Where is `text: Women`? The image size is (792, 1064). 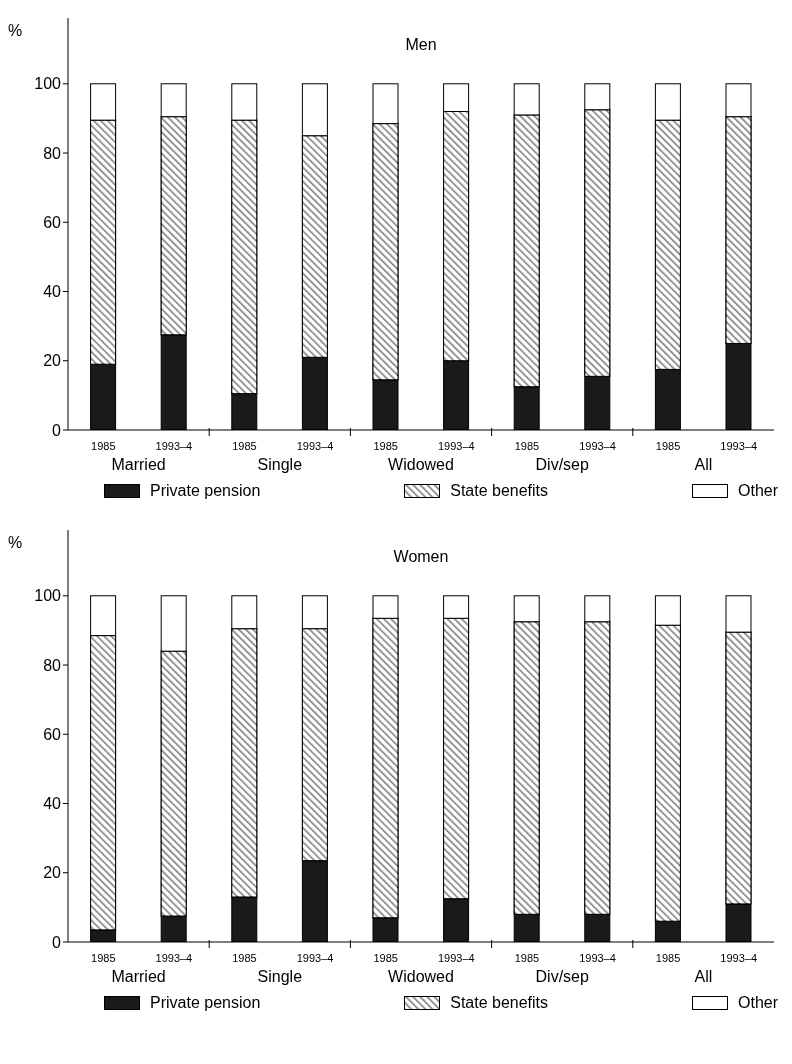 text: Women is located at coordinates (421, 557).